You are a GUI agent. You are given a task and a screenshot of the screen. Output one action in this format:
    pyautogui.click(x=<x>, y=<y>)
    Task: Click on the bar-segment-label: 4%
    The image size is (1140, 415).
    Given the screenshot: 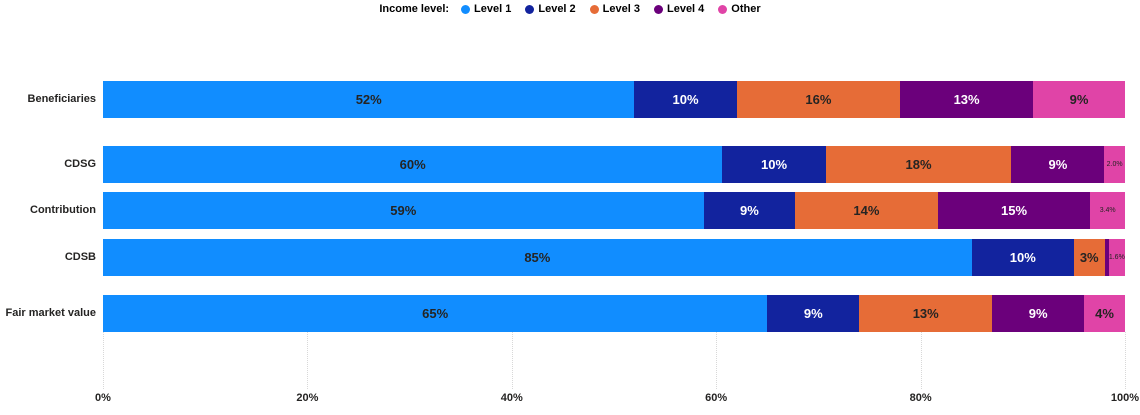 What is the action you would take?
    pyautogui.click(x=1104, y=313)
    